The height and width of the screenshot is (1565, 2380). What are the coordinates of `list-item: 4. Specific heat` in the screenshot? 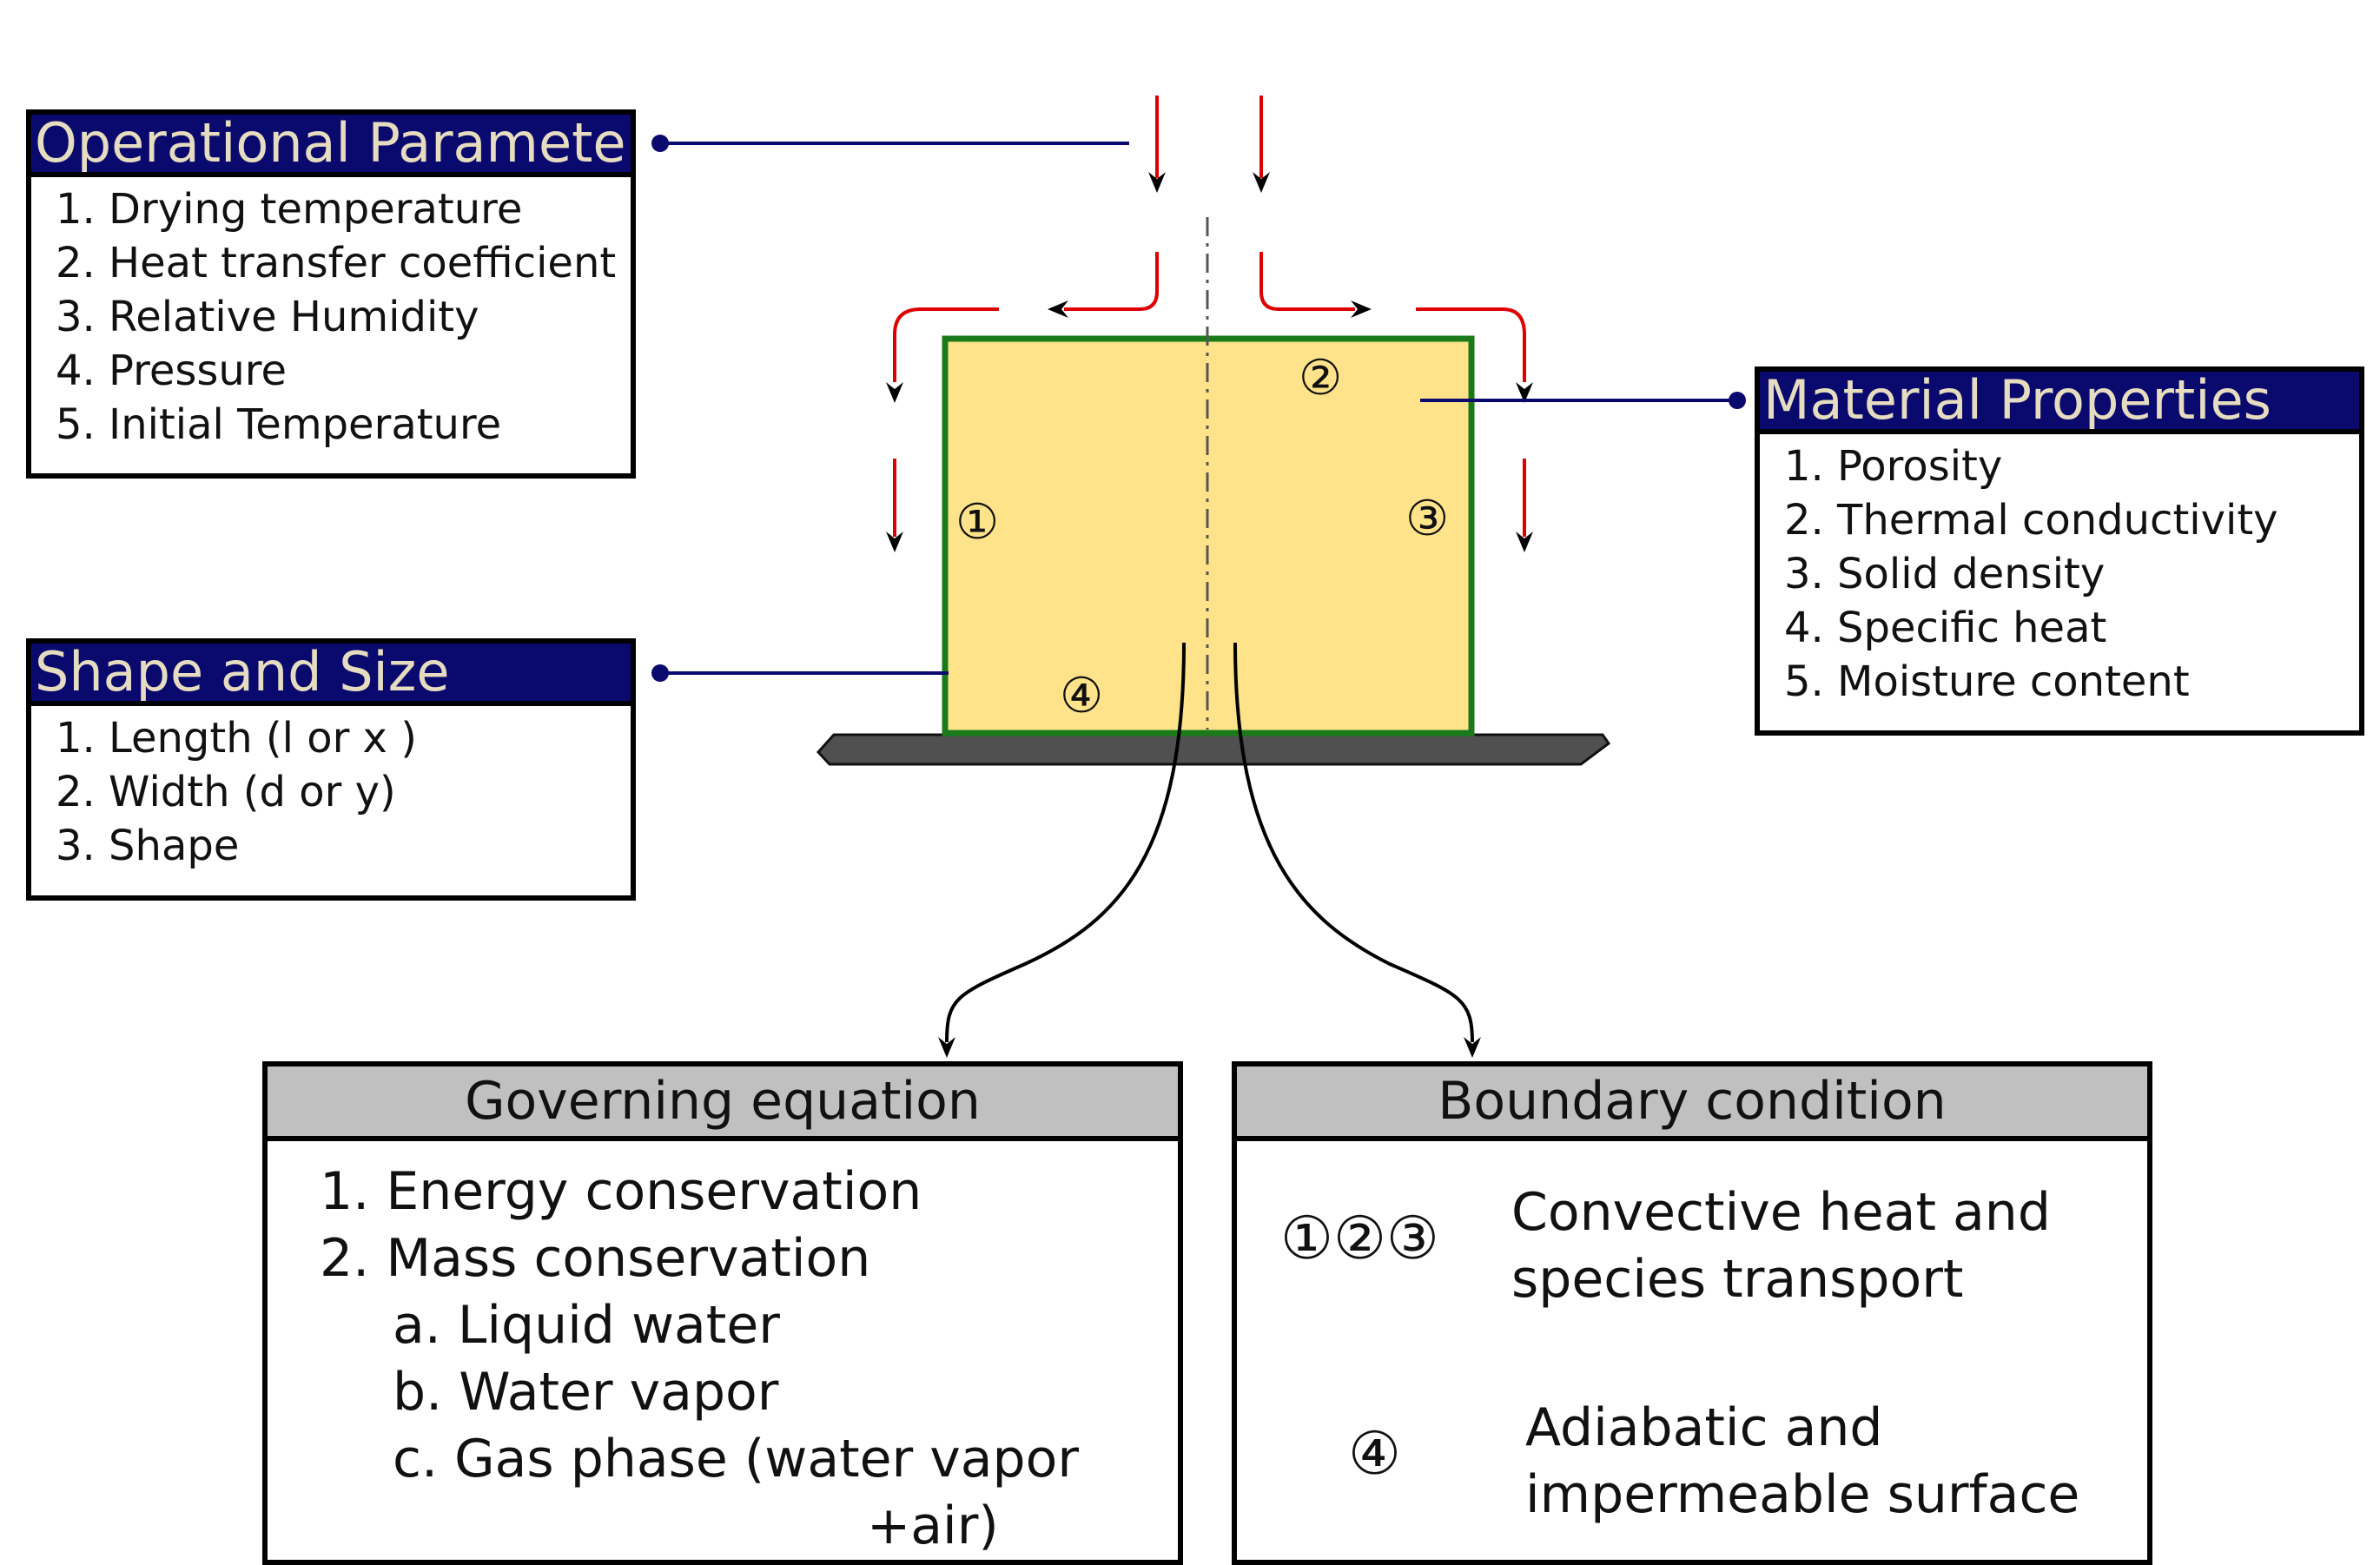 It's located at (1945, 628).